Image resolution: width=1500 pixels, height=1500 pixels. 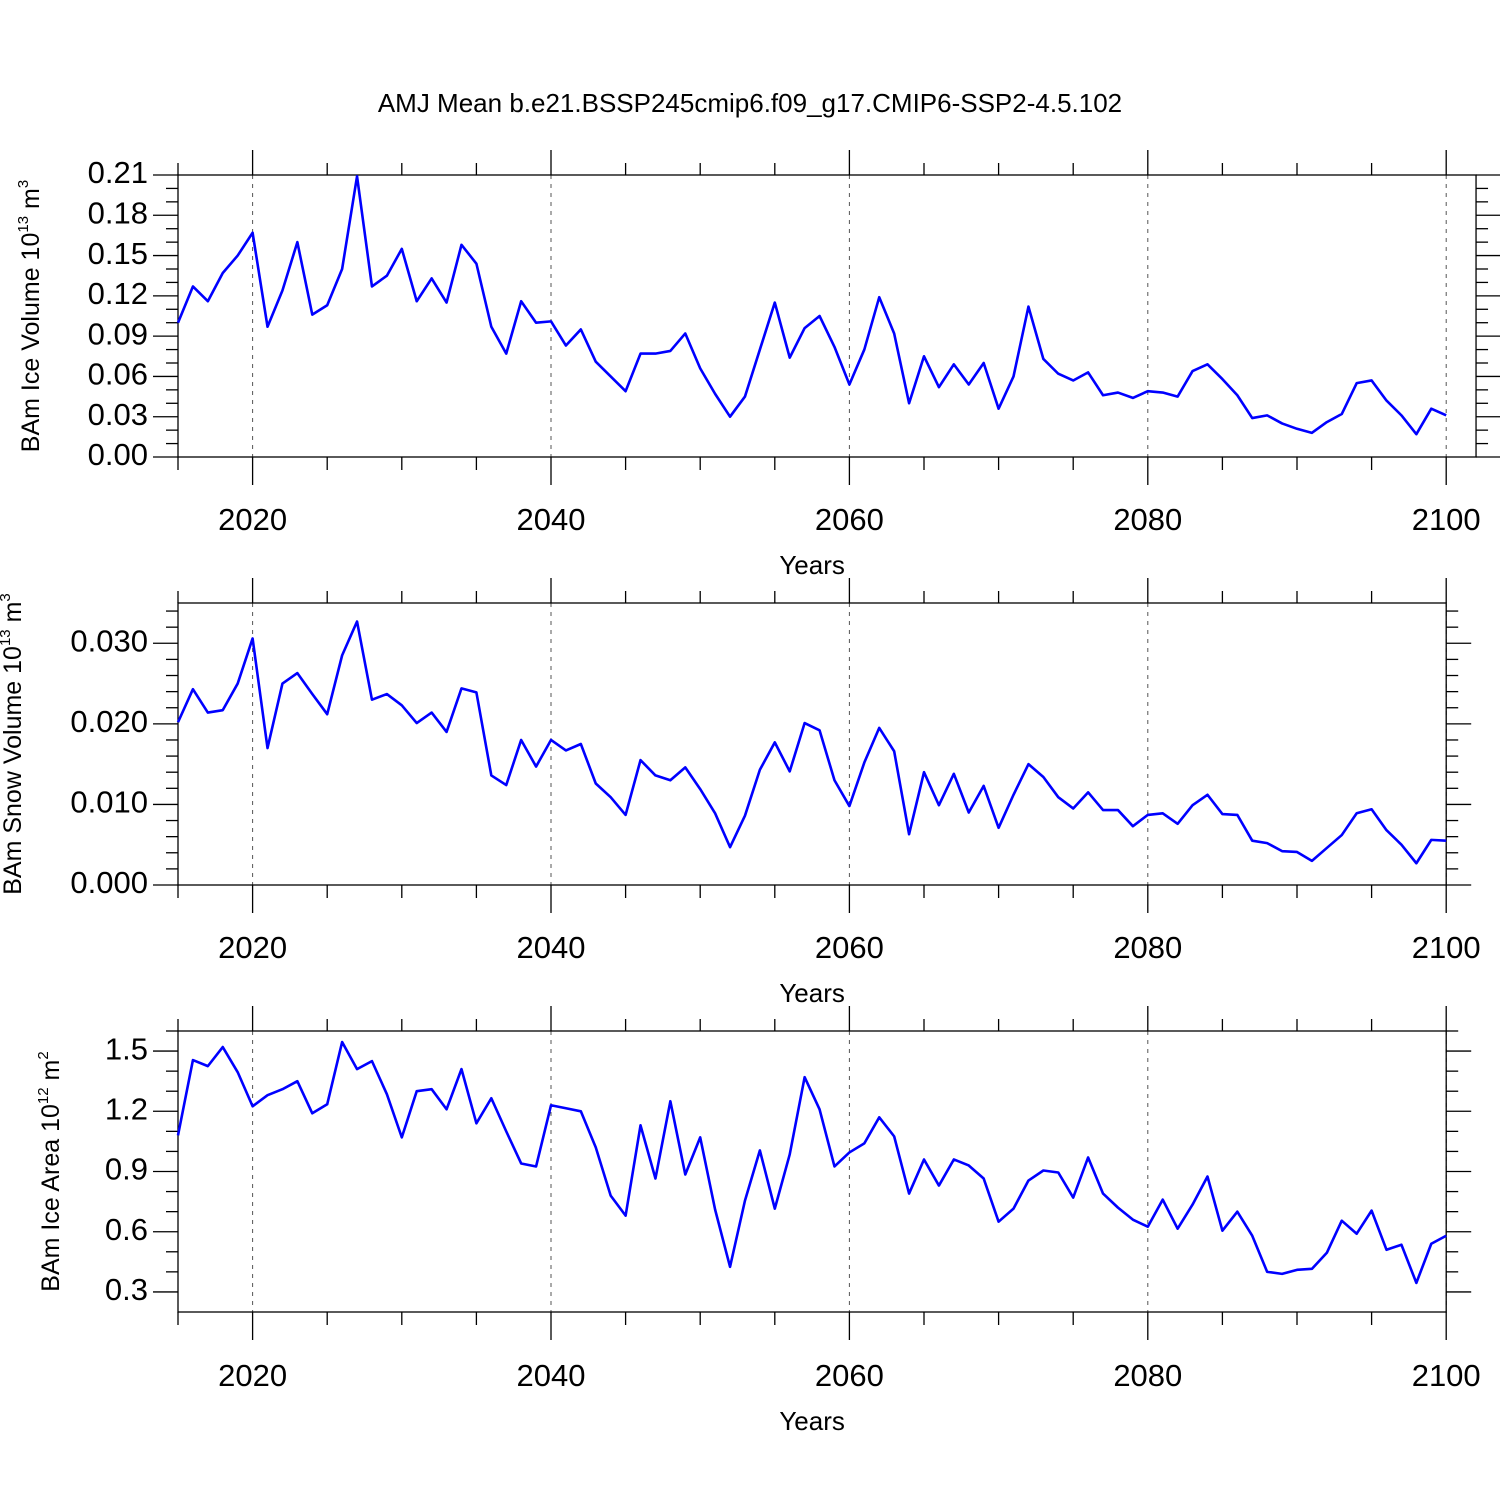 What do you see at coordinates (31, 343) in the screenshot?
I see `y-axis-title-text: BAm Ice Volume 10` at bounding box center [31, 343].